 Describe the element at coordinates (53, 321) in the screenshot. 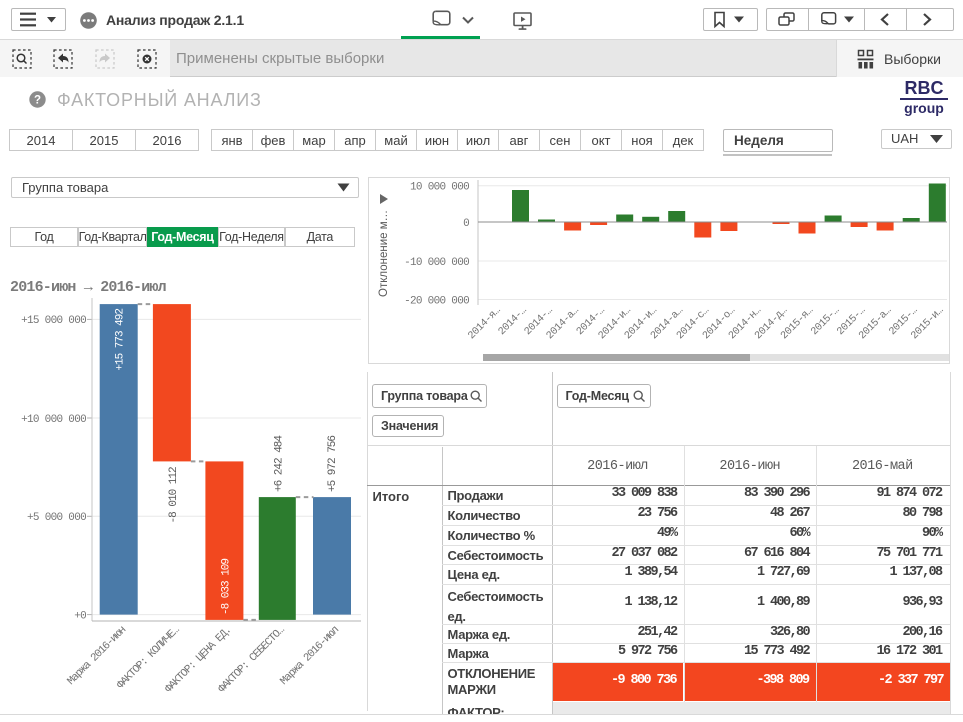

I see `svg-text: +15 000 000` at that location.